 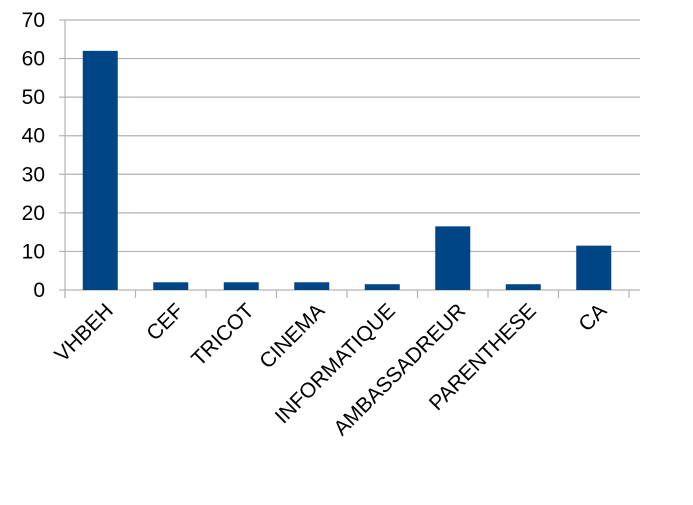 What do you see at coordinates (594, 267) in the screenshot?
I see `bar-ca` at bounding box center [594, 267].